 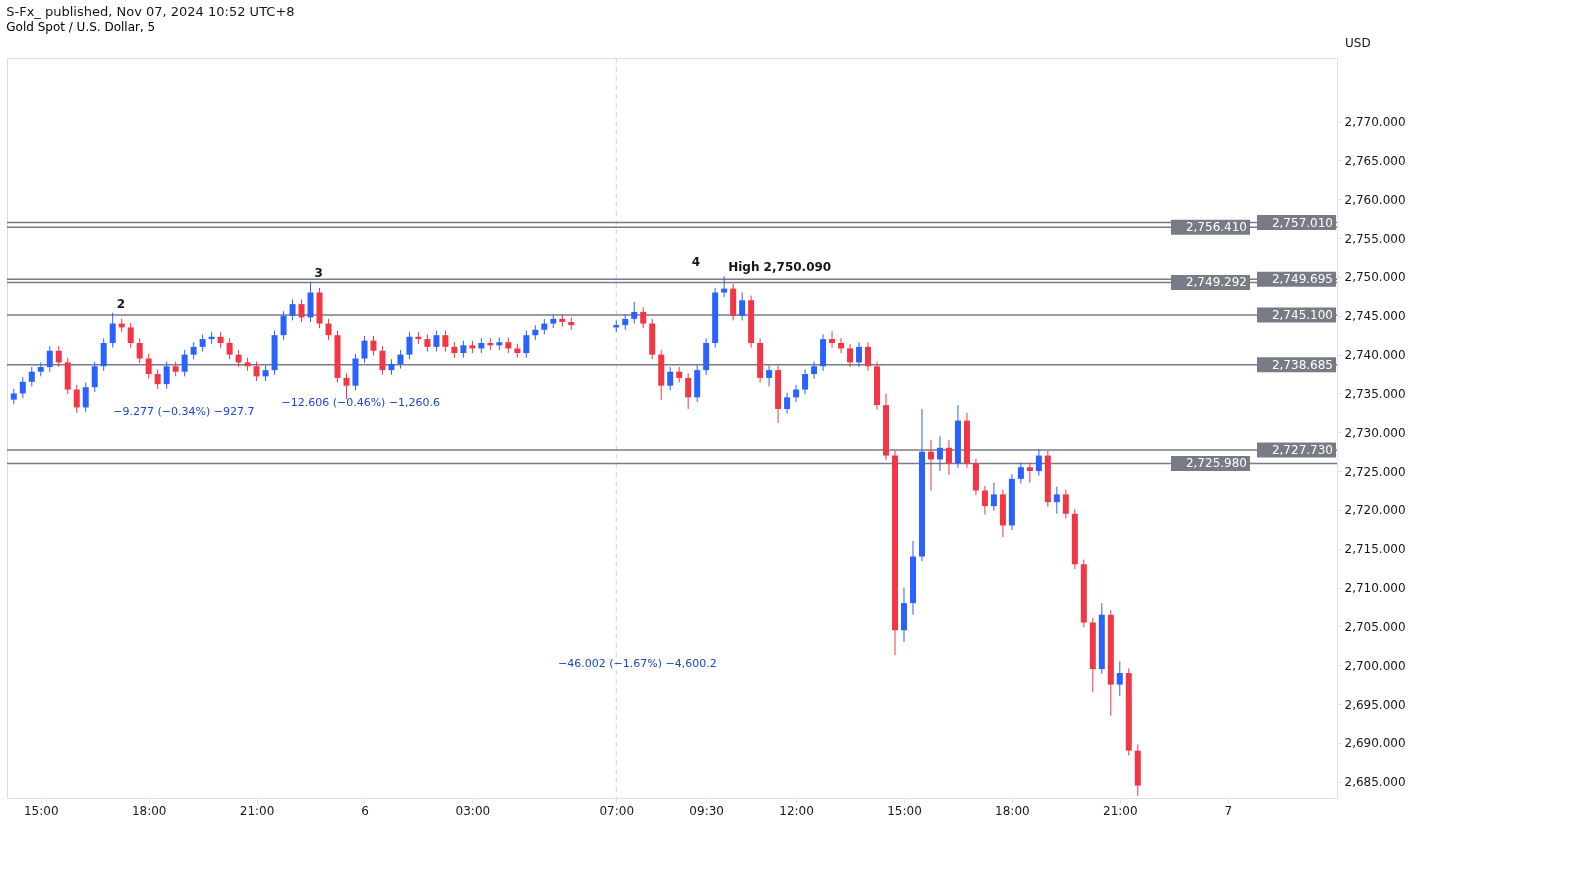 I want to click on y-tick-label: 2,705.000, so click(x=1375, y=626).